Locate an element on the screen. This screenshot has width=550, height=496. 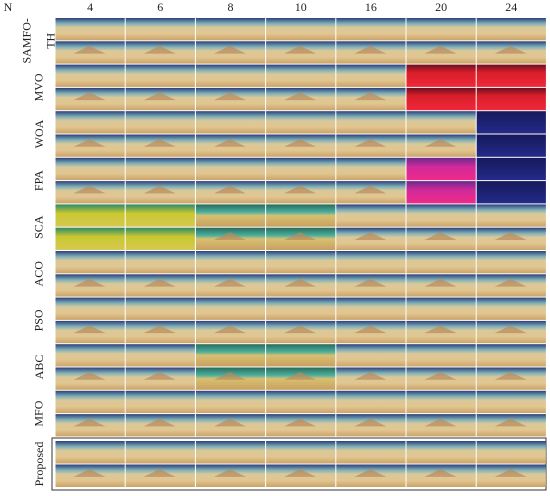
column-label: 4 is located at coordinates (90, 7).